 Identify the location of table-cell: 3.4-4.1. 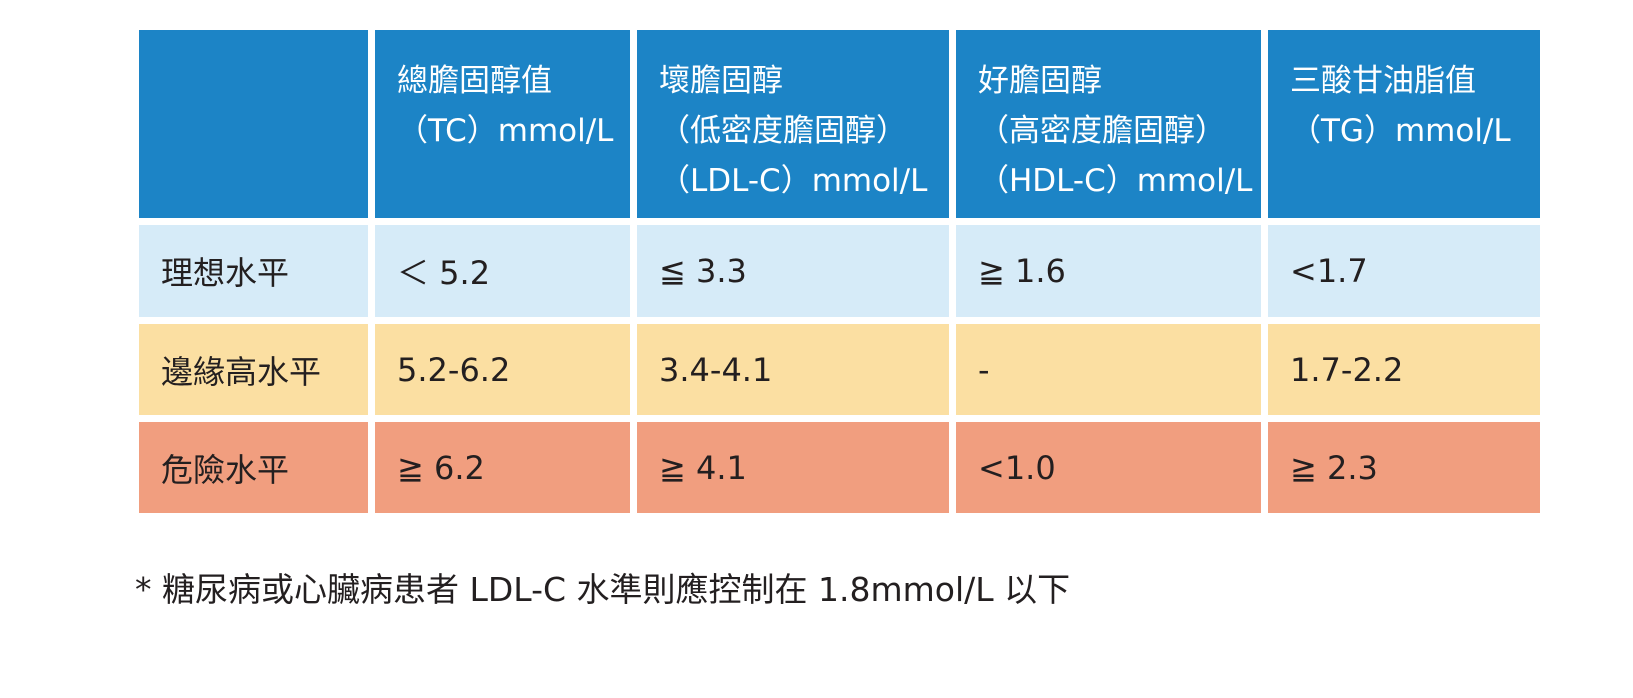
(793, 369).